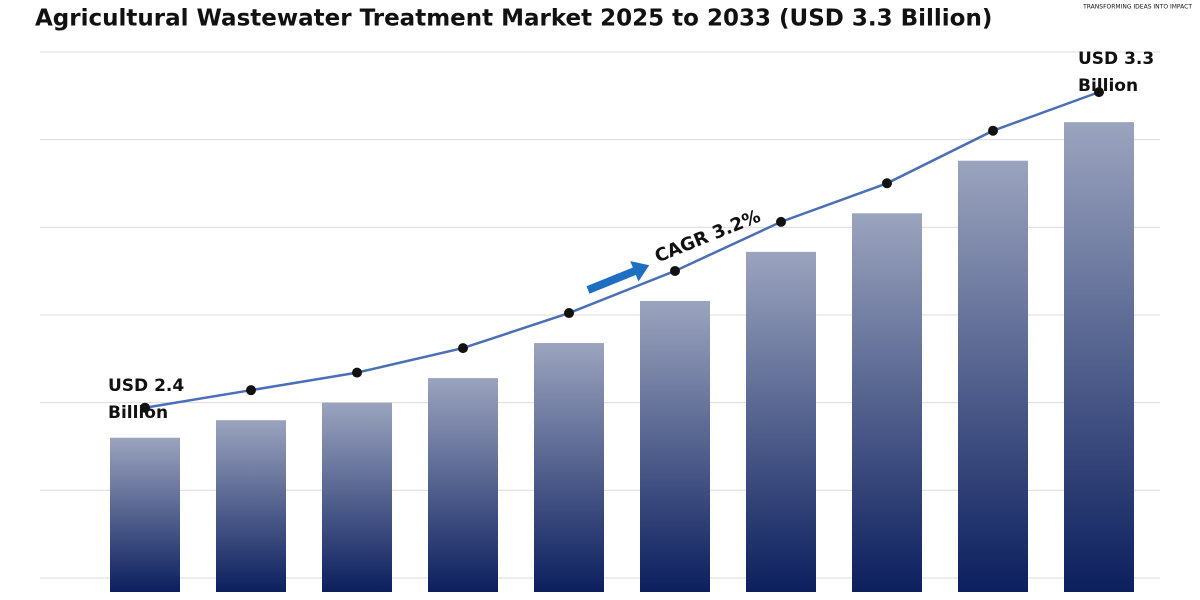  I want to click on arrow-head, so click(640, 271).